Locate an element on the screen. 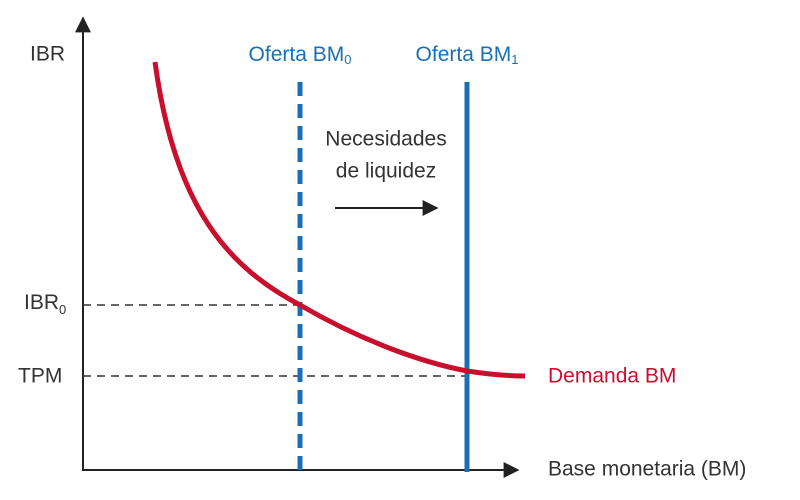 This screenshot has height=500, width=800. supply-0-label: Oferta BM0 is located at coordinates (300, 55).